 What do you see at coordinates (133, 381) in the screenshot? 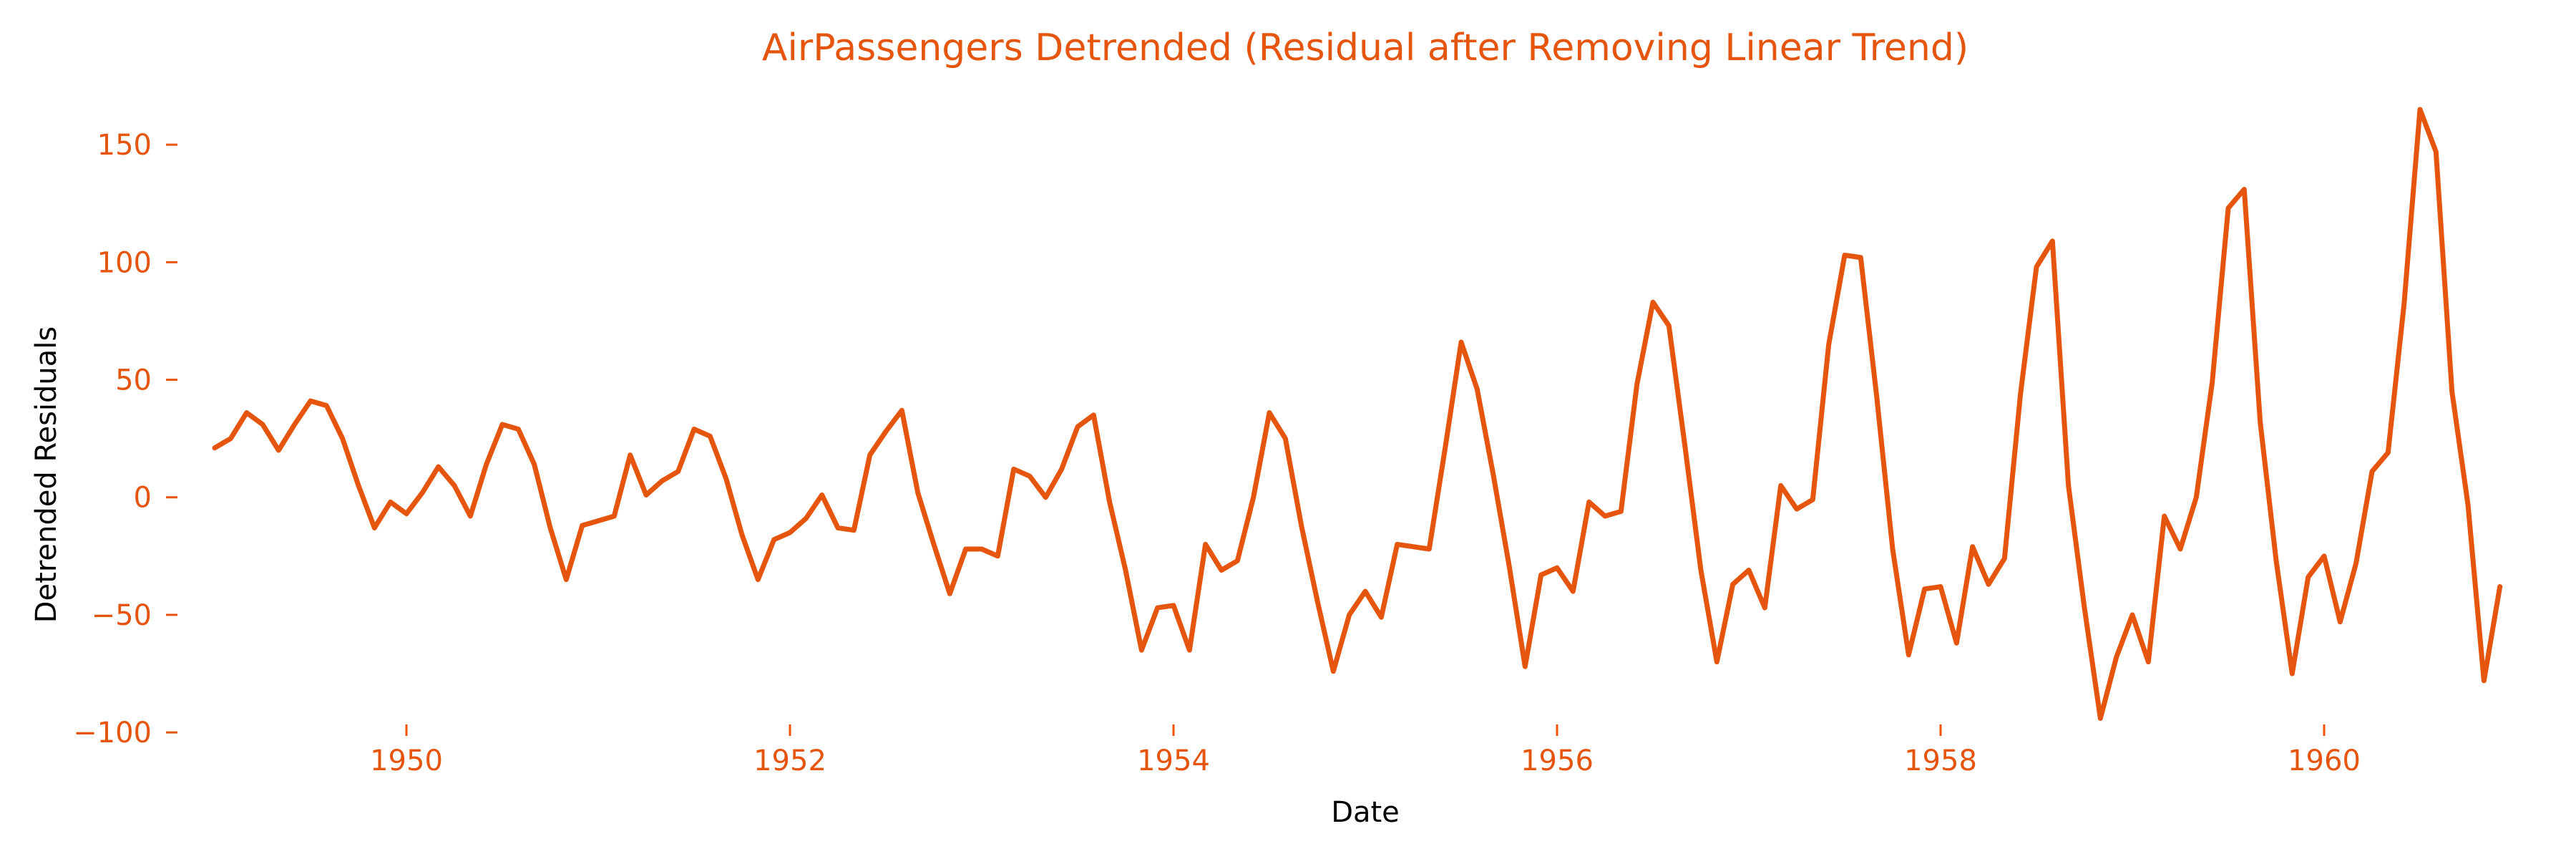
I see `y-tick-label: 50` at bounding box center [133, 381].